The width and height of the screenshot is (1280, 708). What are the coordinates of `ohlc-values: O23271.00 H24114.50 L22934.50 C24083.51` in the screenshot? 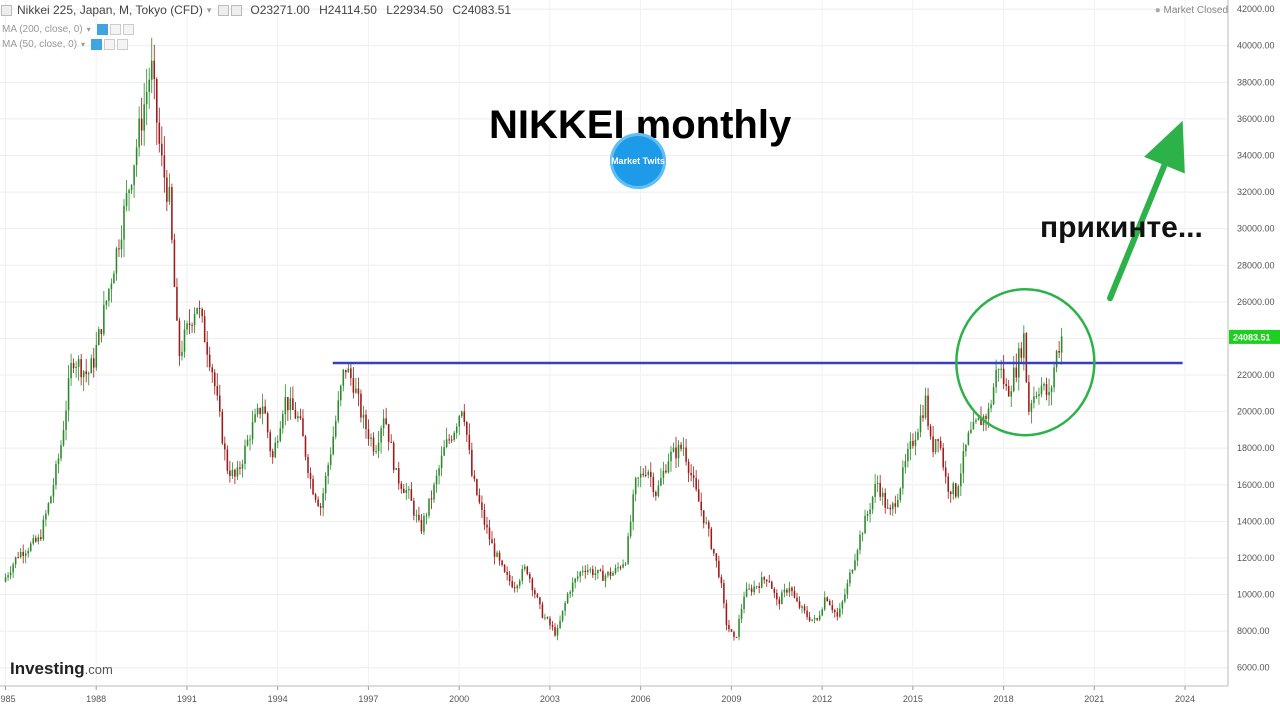 It's located at (383, 10).